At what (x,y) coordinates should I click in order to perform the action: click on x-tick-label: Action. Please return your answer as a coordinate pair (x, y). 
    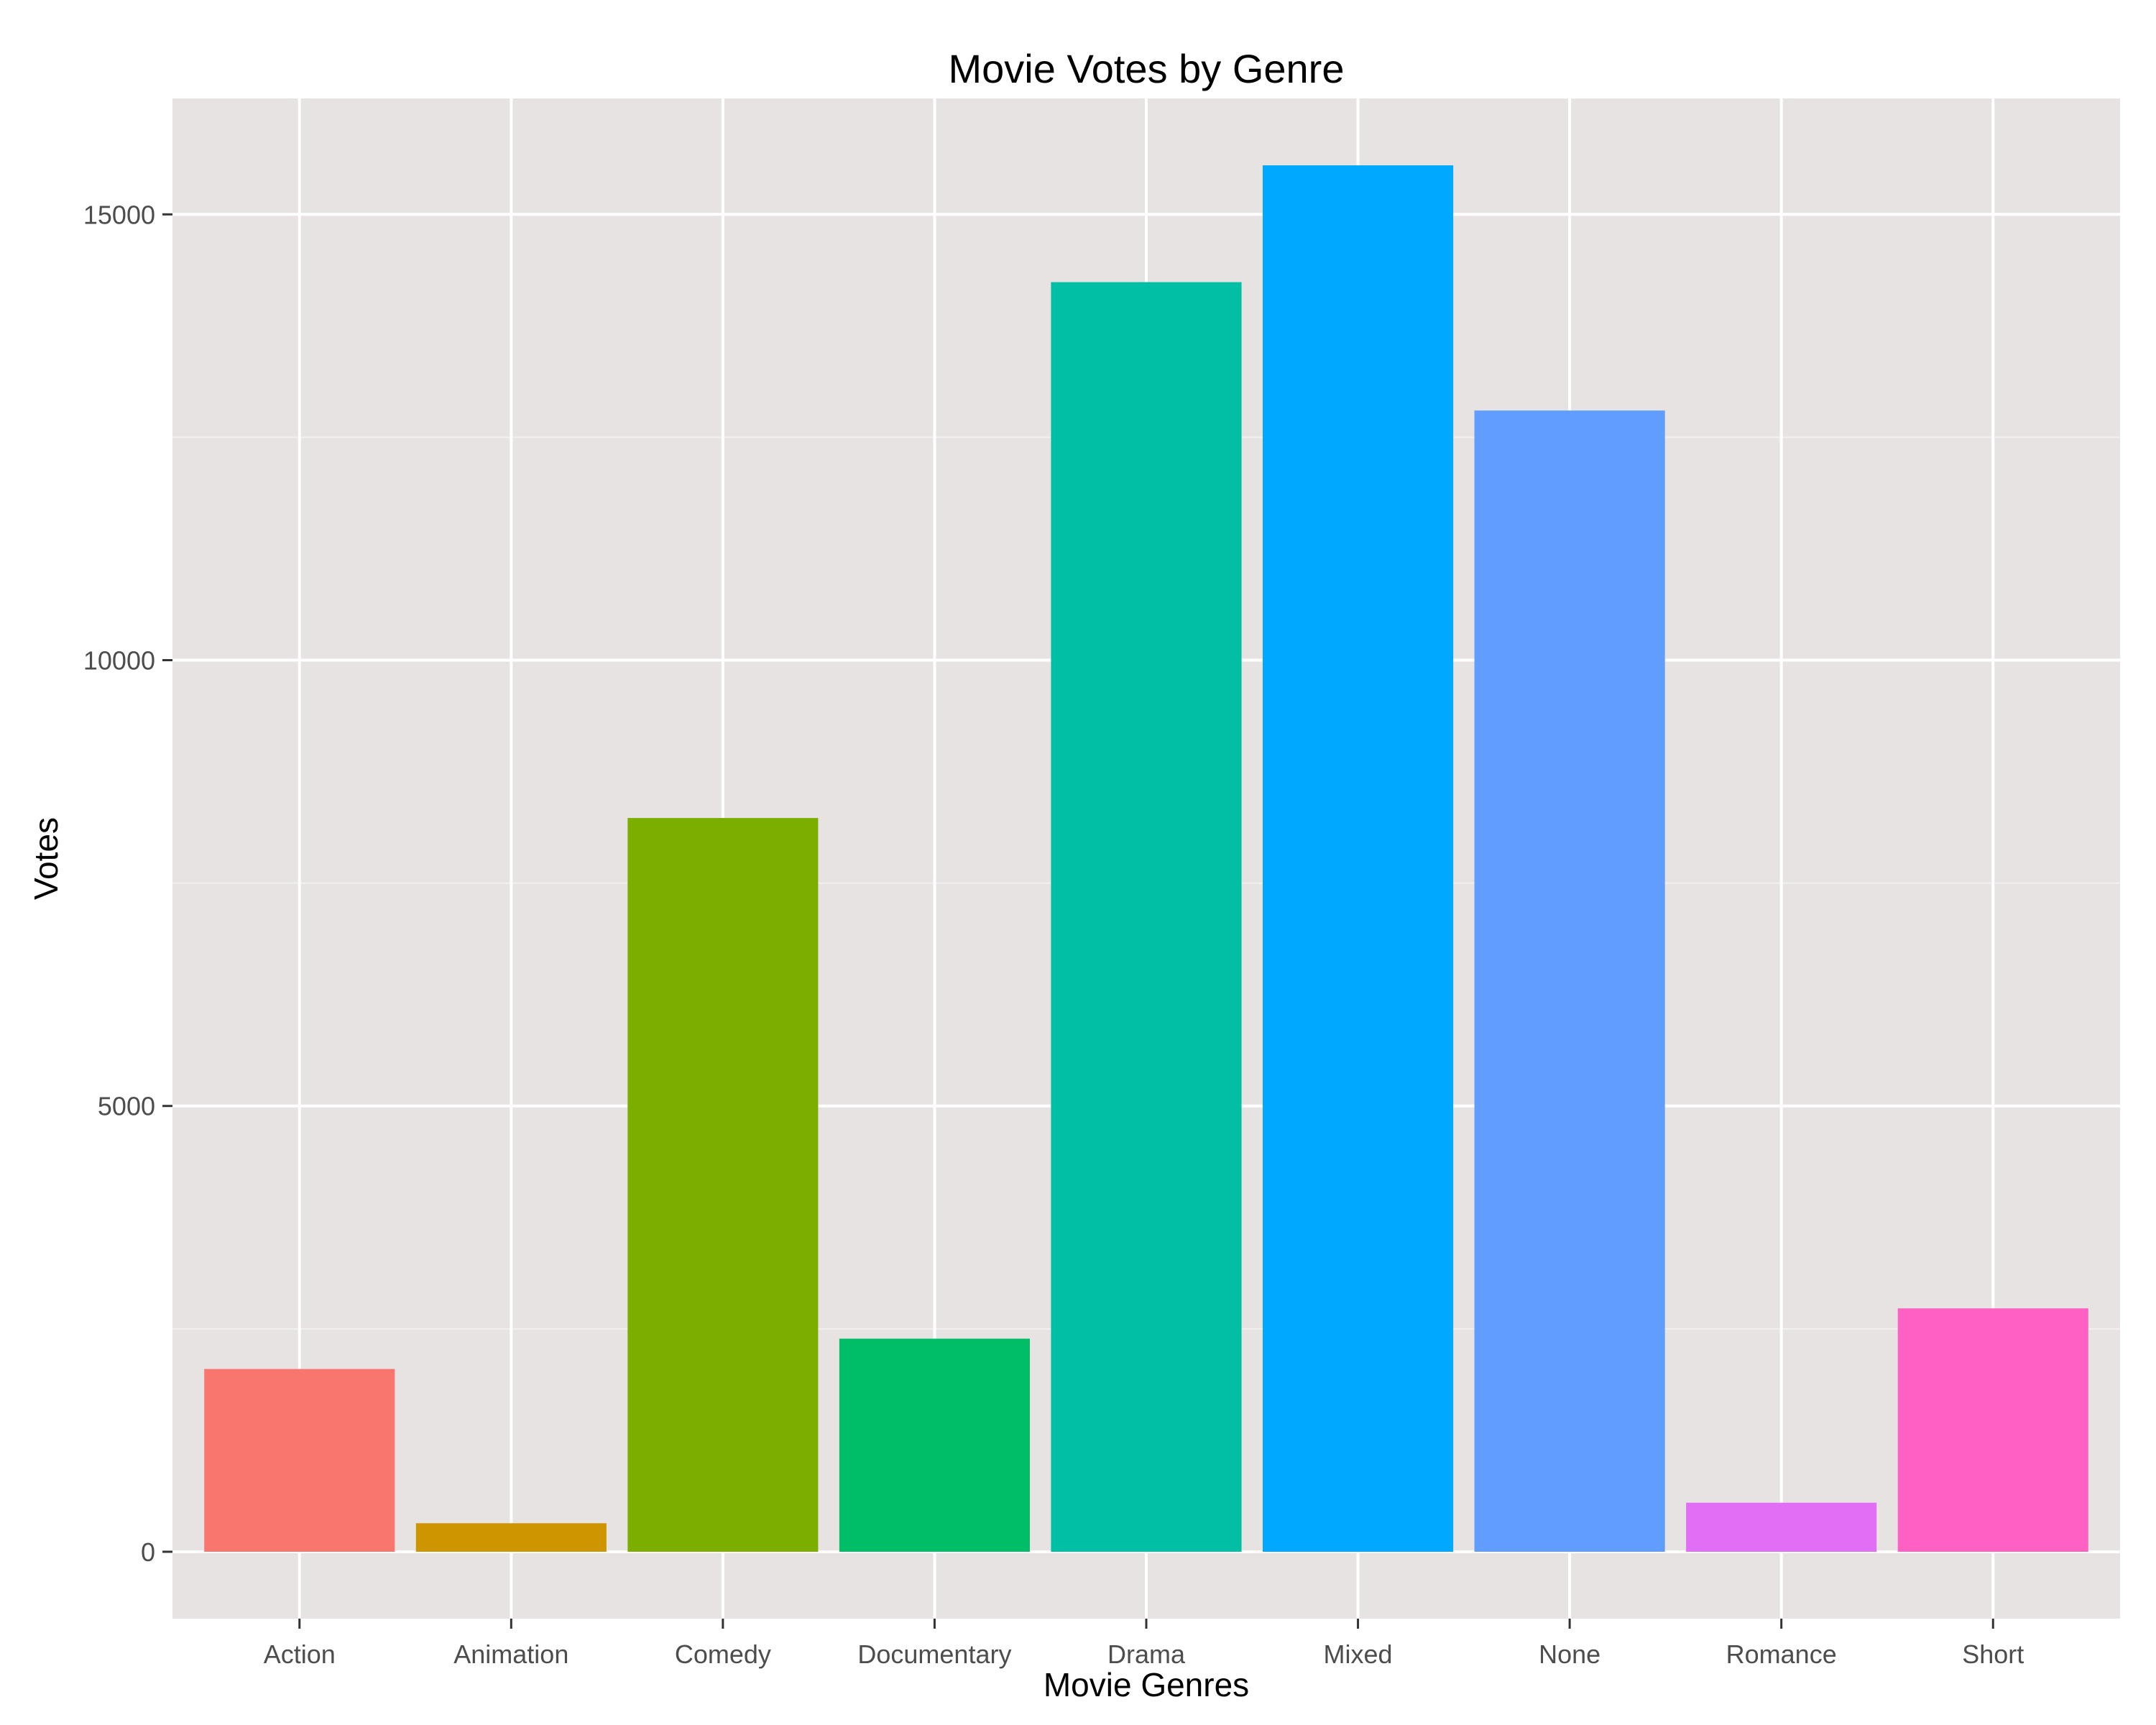
    Looking at the image, I should click on (300, 1654).